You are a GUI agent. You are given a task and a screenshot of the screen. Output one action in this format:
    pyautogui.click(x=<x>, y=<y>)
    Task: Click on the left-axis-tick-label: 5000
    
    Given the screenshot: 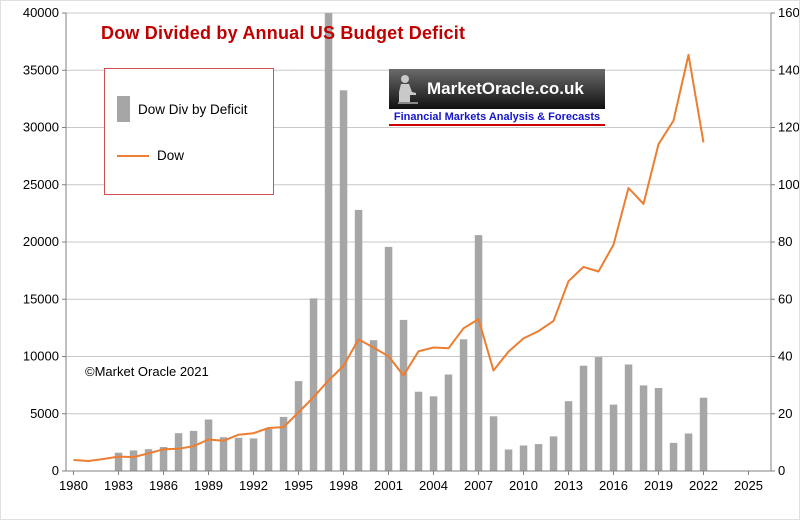 What is the action you would take?
    pyautogui.click(x=44, y=413)
    